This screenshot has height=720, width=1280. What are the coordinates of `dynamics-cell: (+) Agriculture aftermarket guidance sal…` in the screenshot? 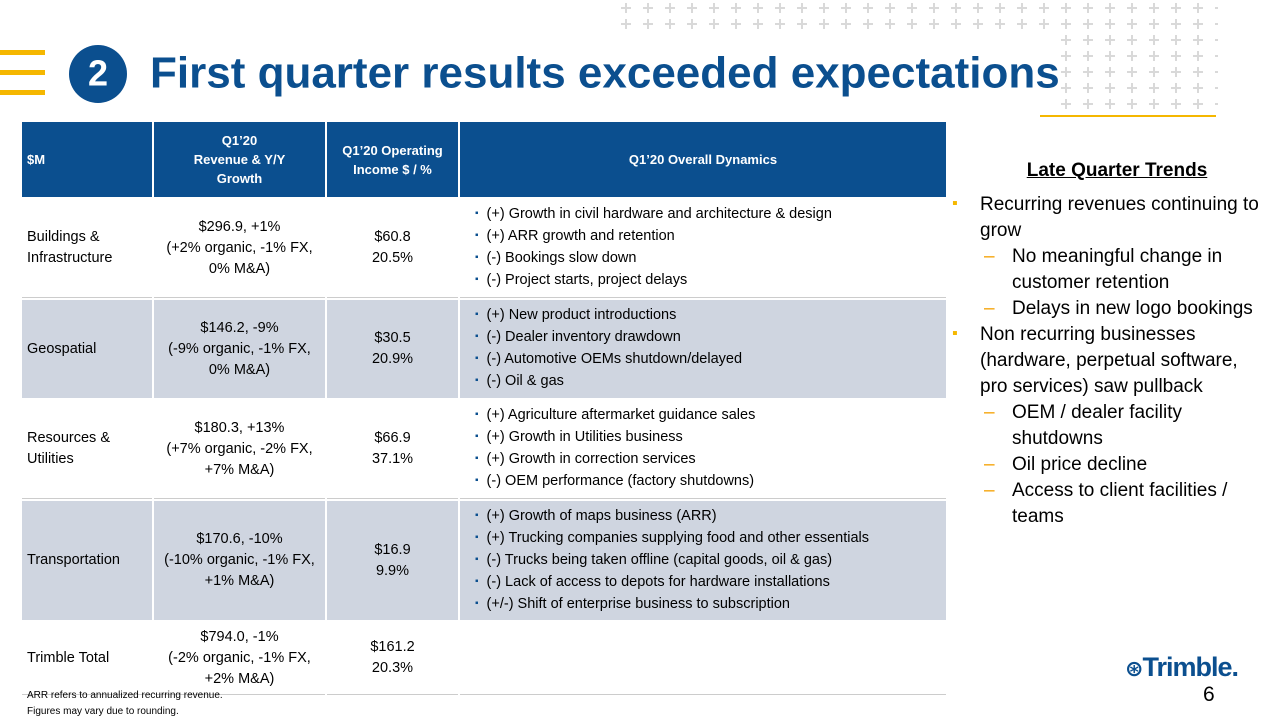 It's located at (703, 449).